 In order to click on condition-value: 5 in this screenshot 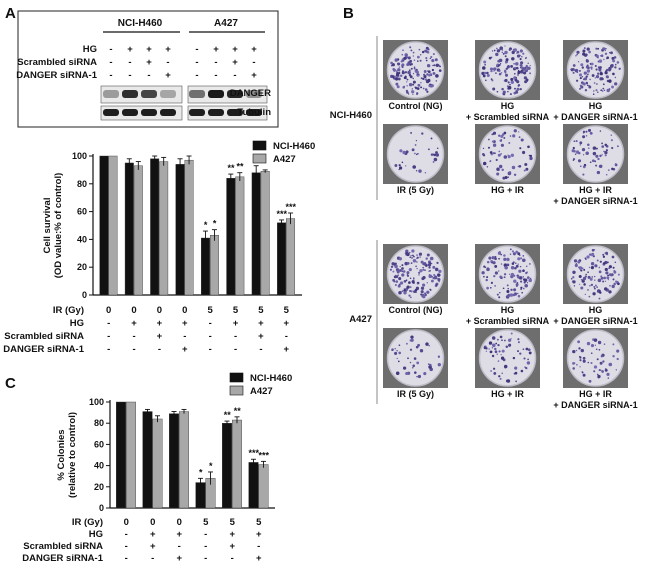, I will do `click(206, 522)`.